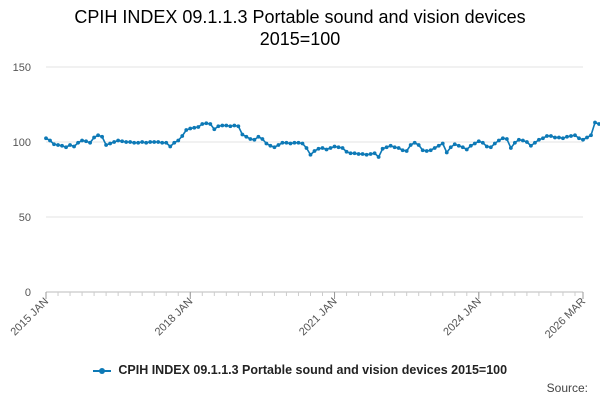 The image size is (600, 400). Describe the element at coordinates (567, 388) in the screenshot. I see `source-label: Source:` at that location.